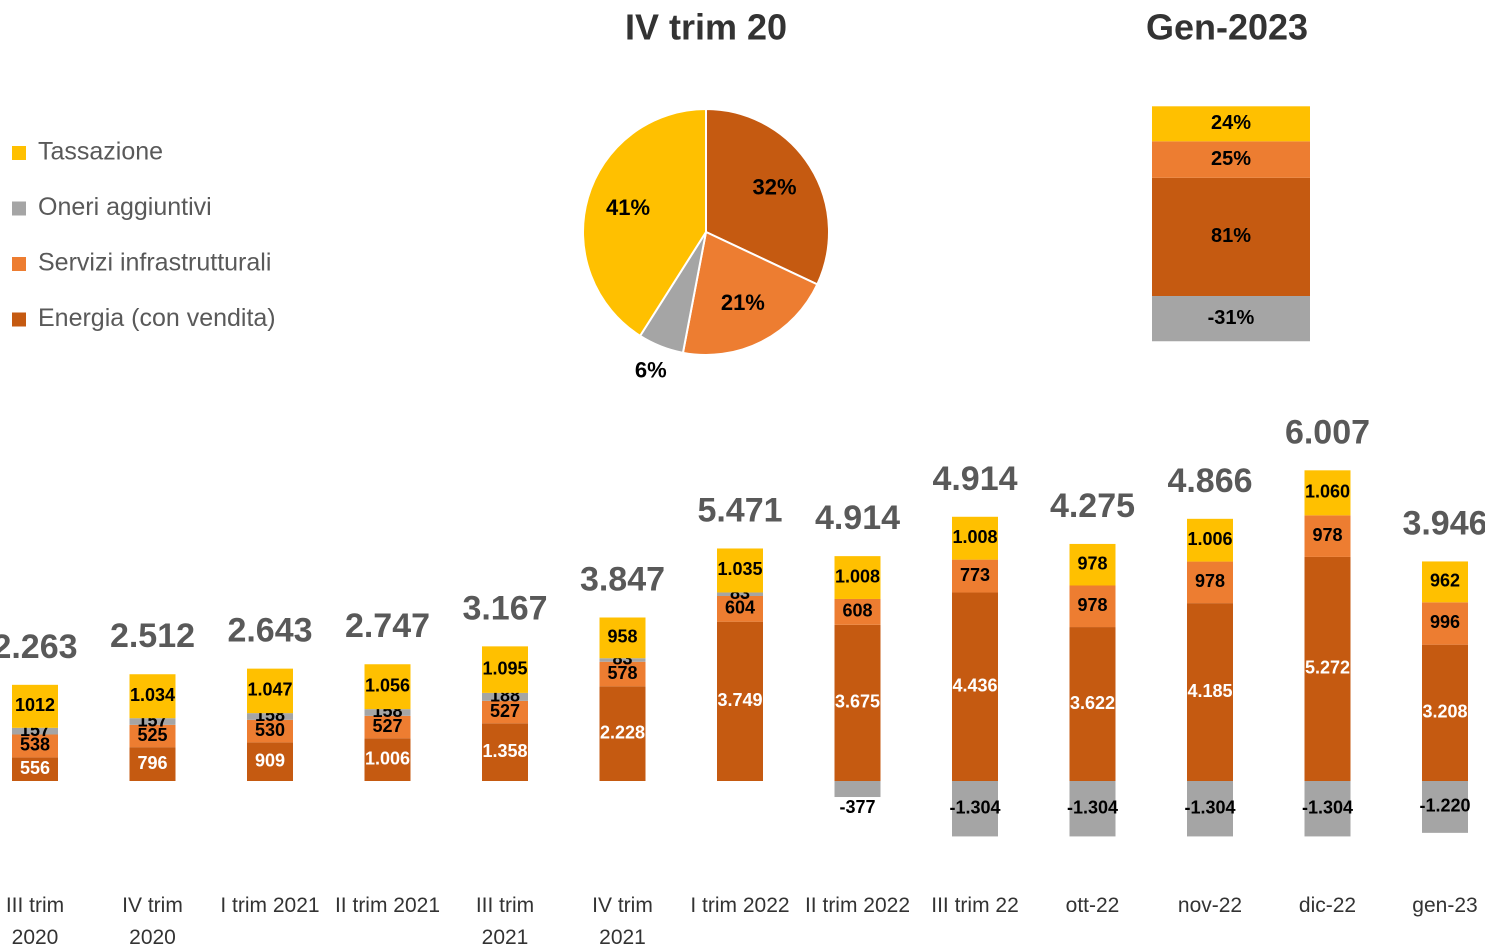 The height and width of the screenshot is (950, 1485). I want to click on x-tick-label: ott-22, so click(1092, 905).